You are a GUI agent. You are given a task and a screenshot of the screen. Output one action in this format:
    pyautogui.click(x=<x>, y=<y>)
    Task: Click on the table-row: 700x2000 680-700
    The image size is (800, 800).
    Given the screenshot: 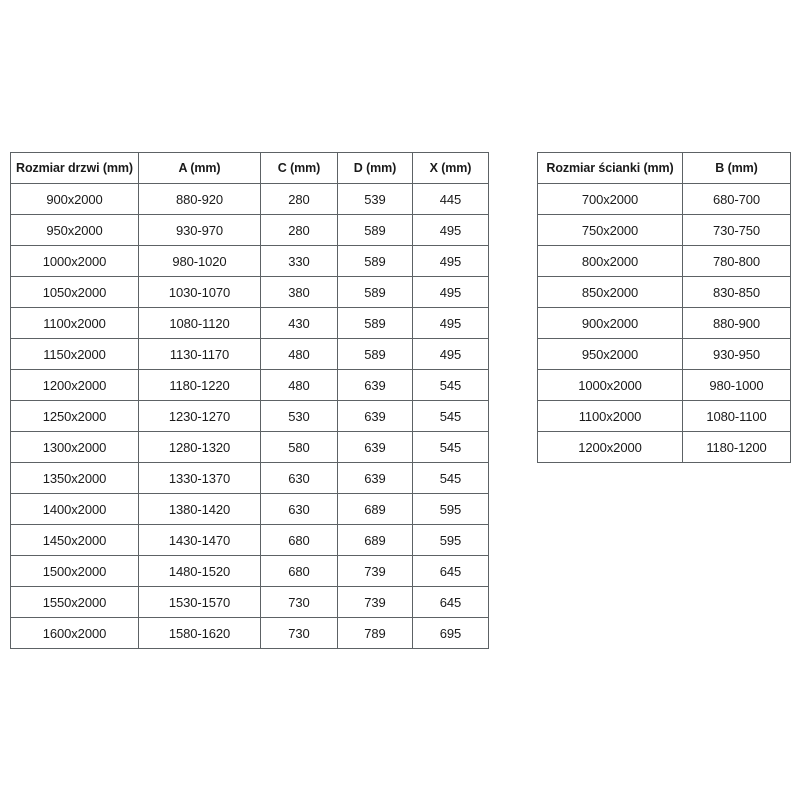 What is the action you would take?
    pyautogui.click(x=664, y=199)
    